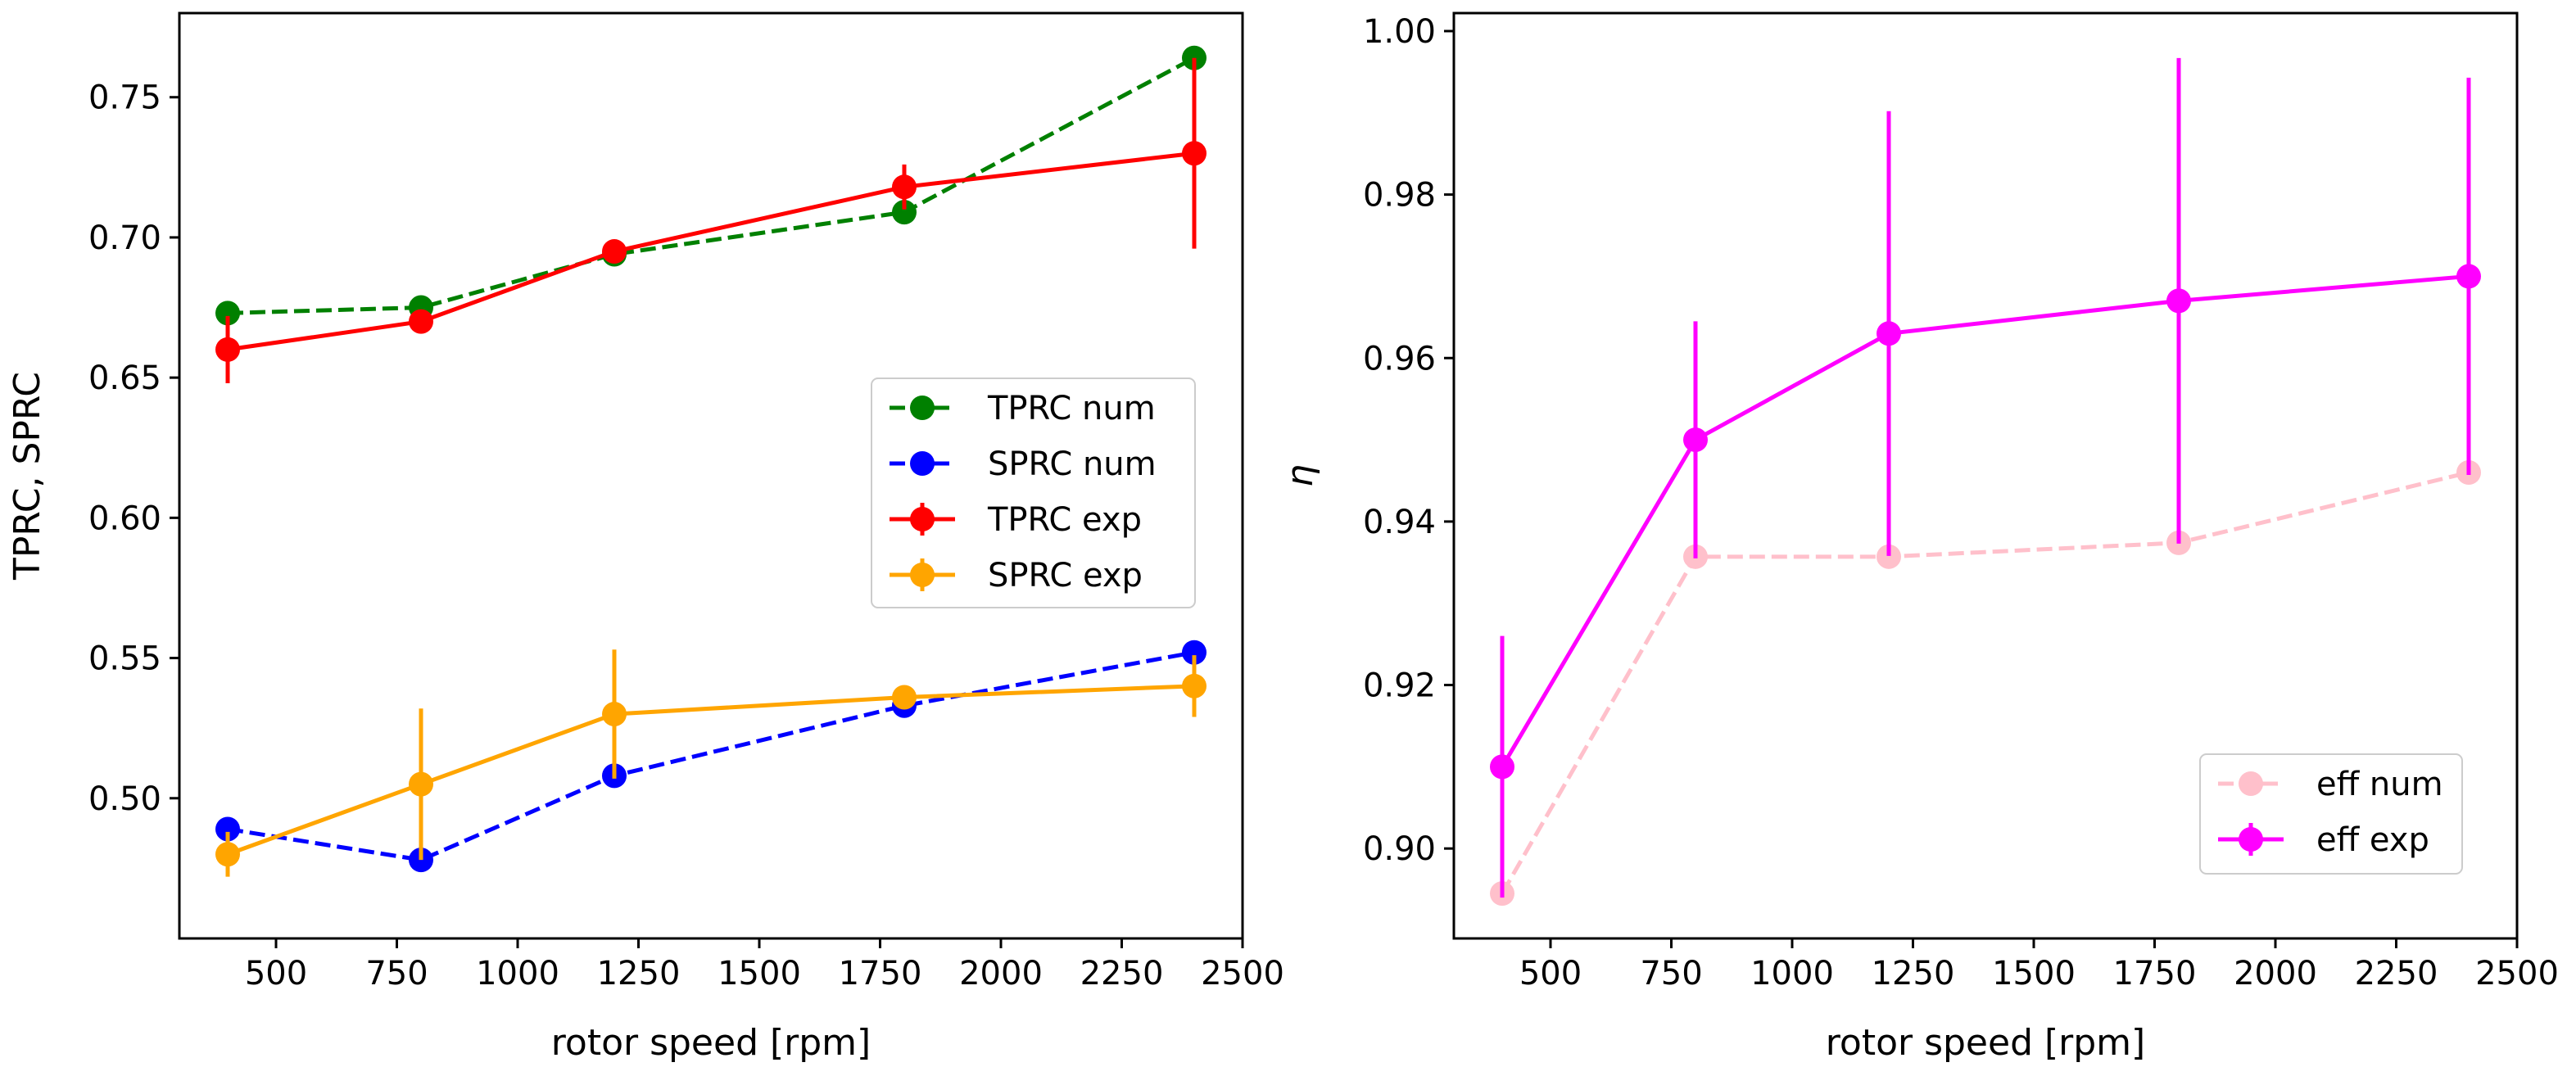 The image size is (2576, 1076). What do you see at coordinates (1399, 32) in the screenshot?
I see `right-y-tick-label: 1.00` at bounding box center [1399, 32].